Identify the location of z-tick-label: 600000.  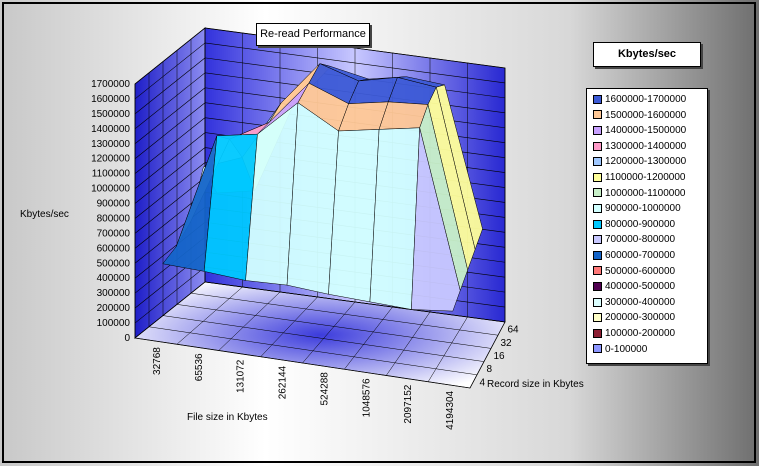
(114, 248).